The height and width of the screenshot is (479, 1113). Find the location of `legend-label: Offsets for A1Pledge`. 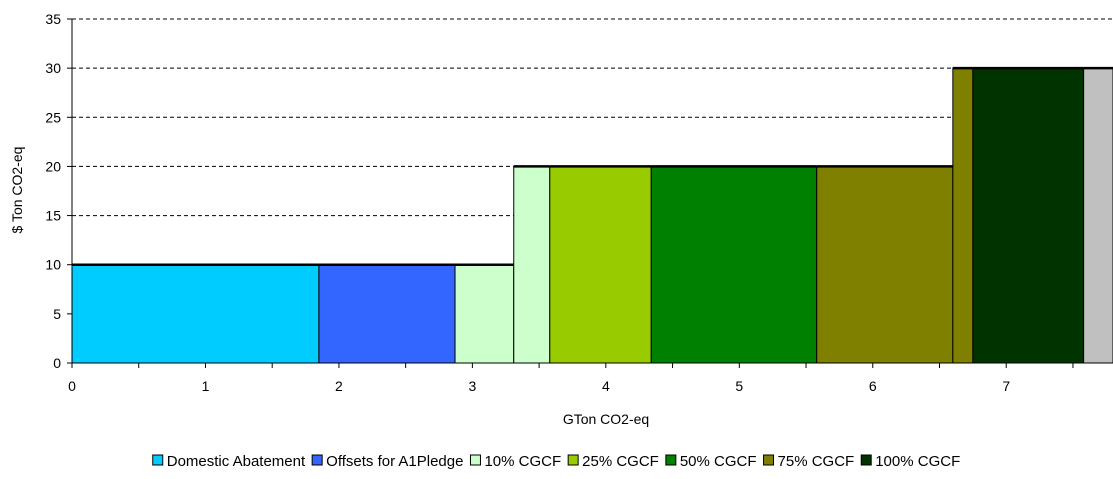

legend-label: Offsets for A1Pledge is located at coordinates (394, 461).